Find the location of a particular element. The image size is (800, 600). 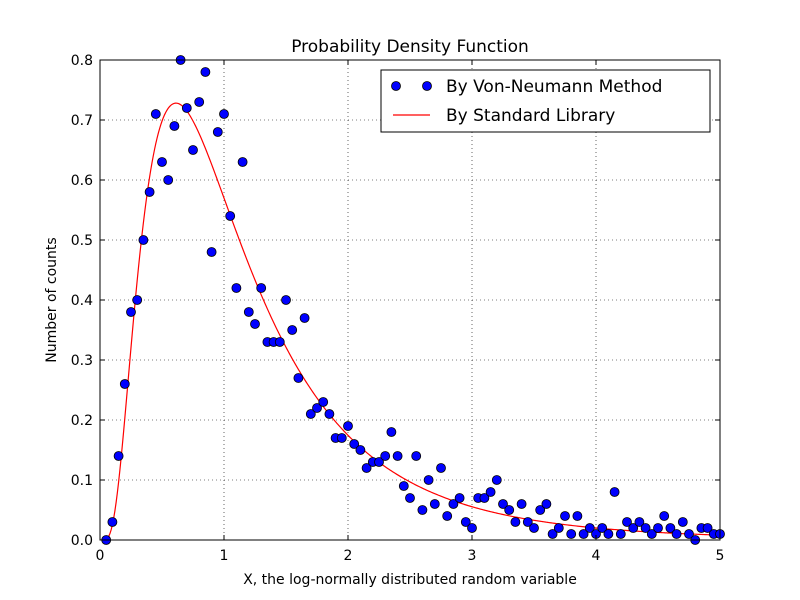

legend-label-standard-library: By Standard Library is located at coordinates (530, 116).